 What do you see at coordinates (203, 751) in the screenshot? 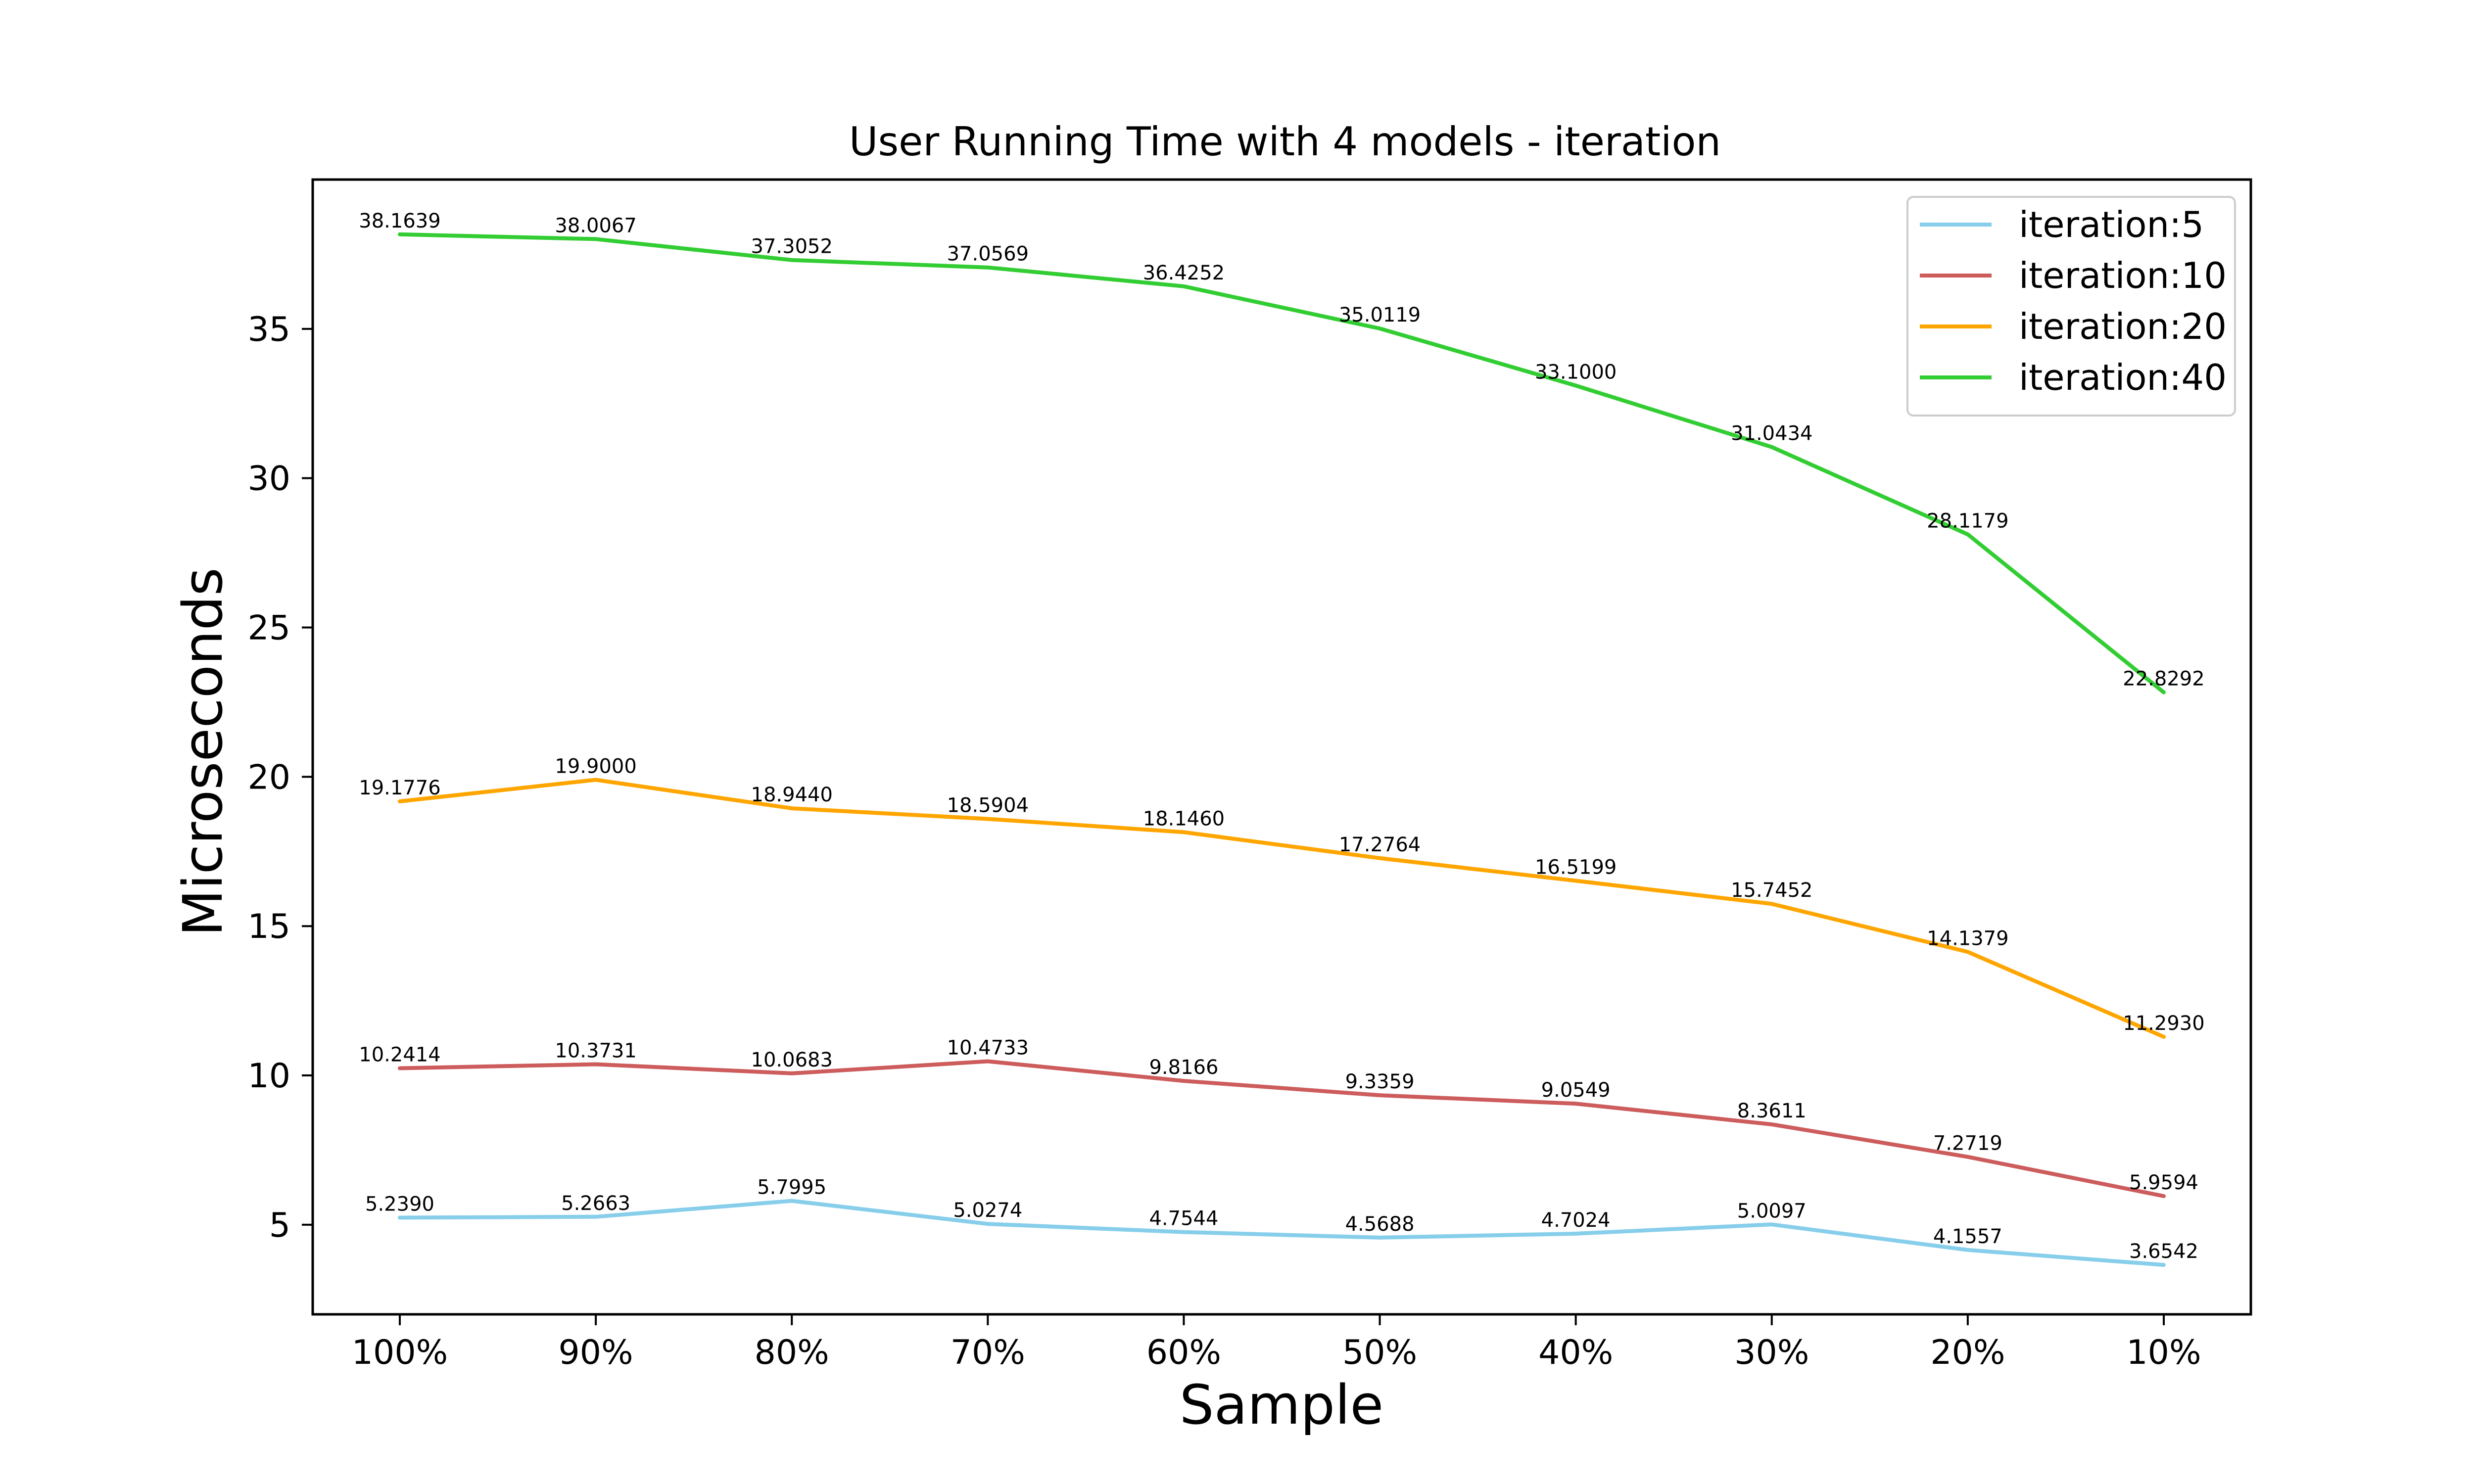
I see `y-axis-label: Microseconds` at bounding box center [203, 751].